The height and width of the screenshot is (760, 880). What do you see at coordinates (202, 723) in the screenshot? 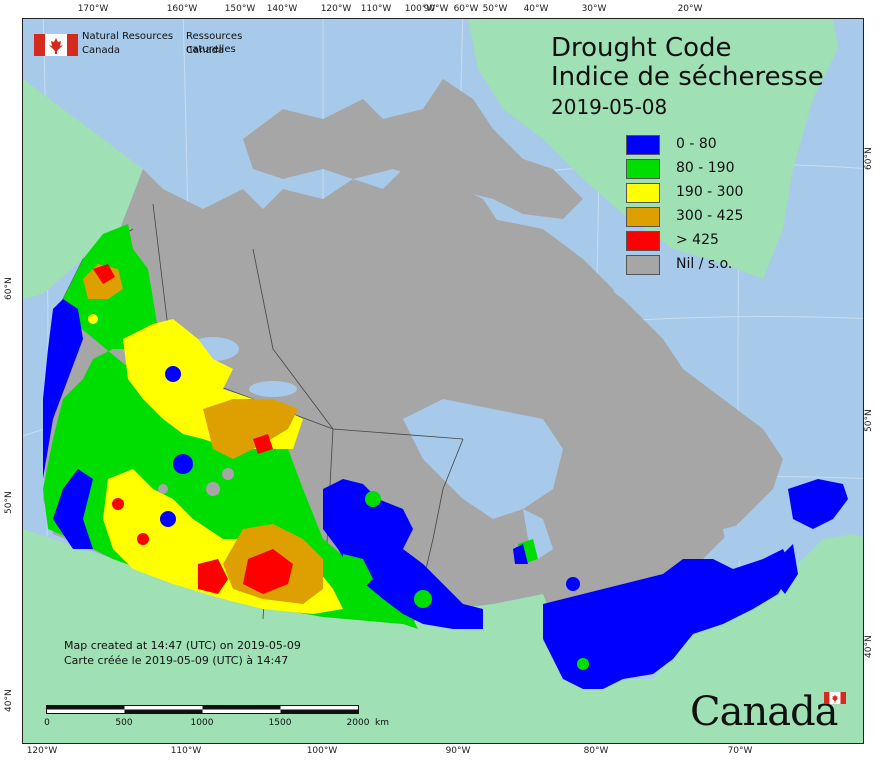
I see `scale-label: 1000` at bounding box center [202, 723].